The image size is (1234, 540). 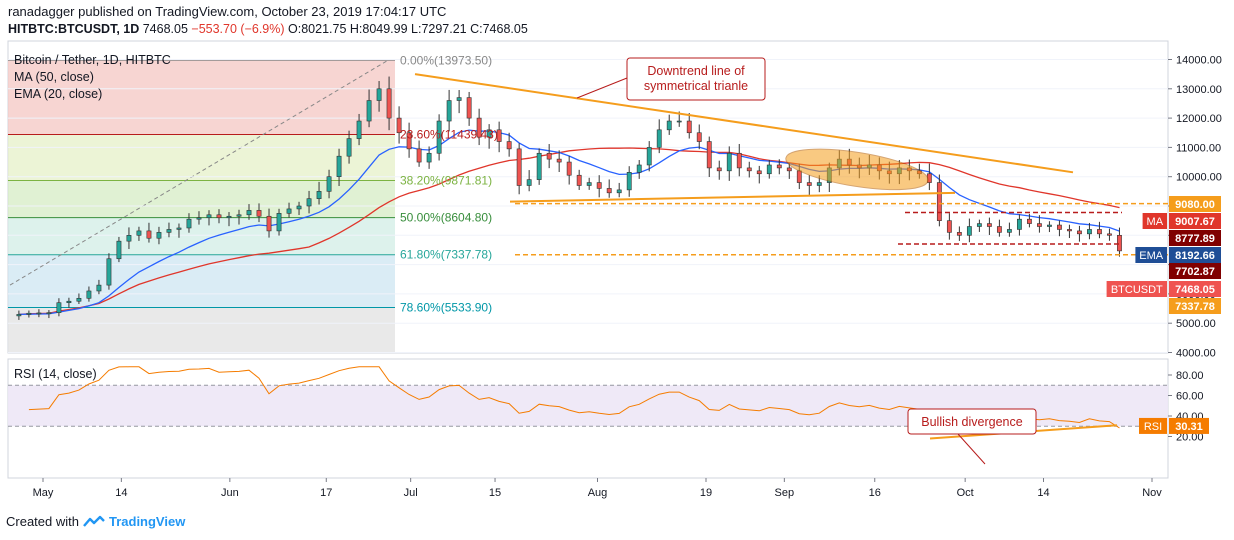 I want to click on price-badge-tag-label: EMA, so click(x=1151, y=256).